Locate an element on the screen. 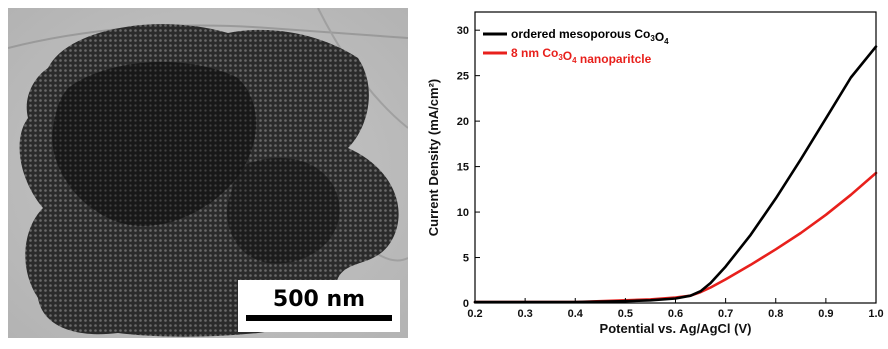 The height and width of the screenshot is (349, 888). x-tick-label: 0.6 is located at coordinates (675, 314).